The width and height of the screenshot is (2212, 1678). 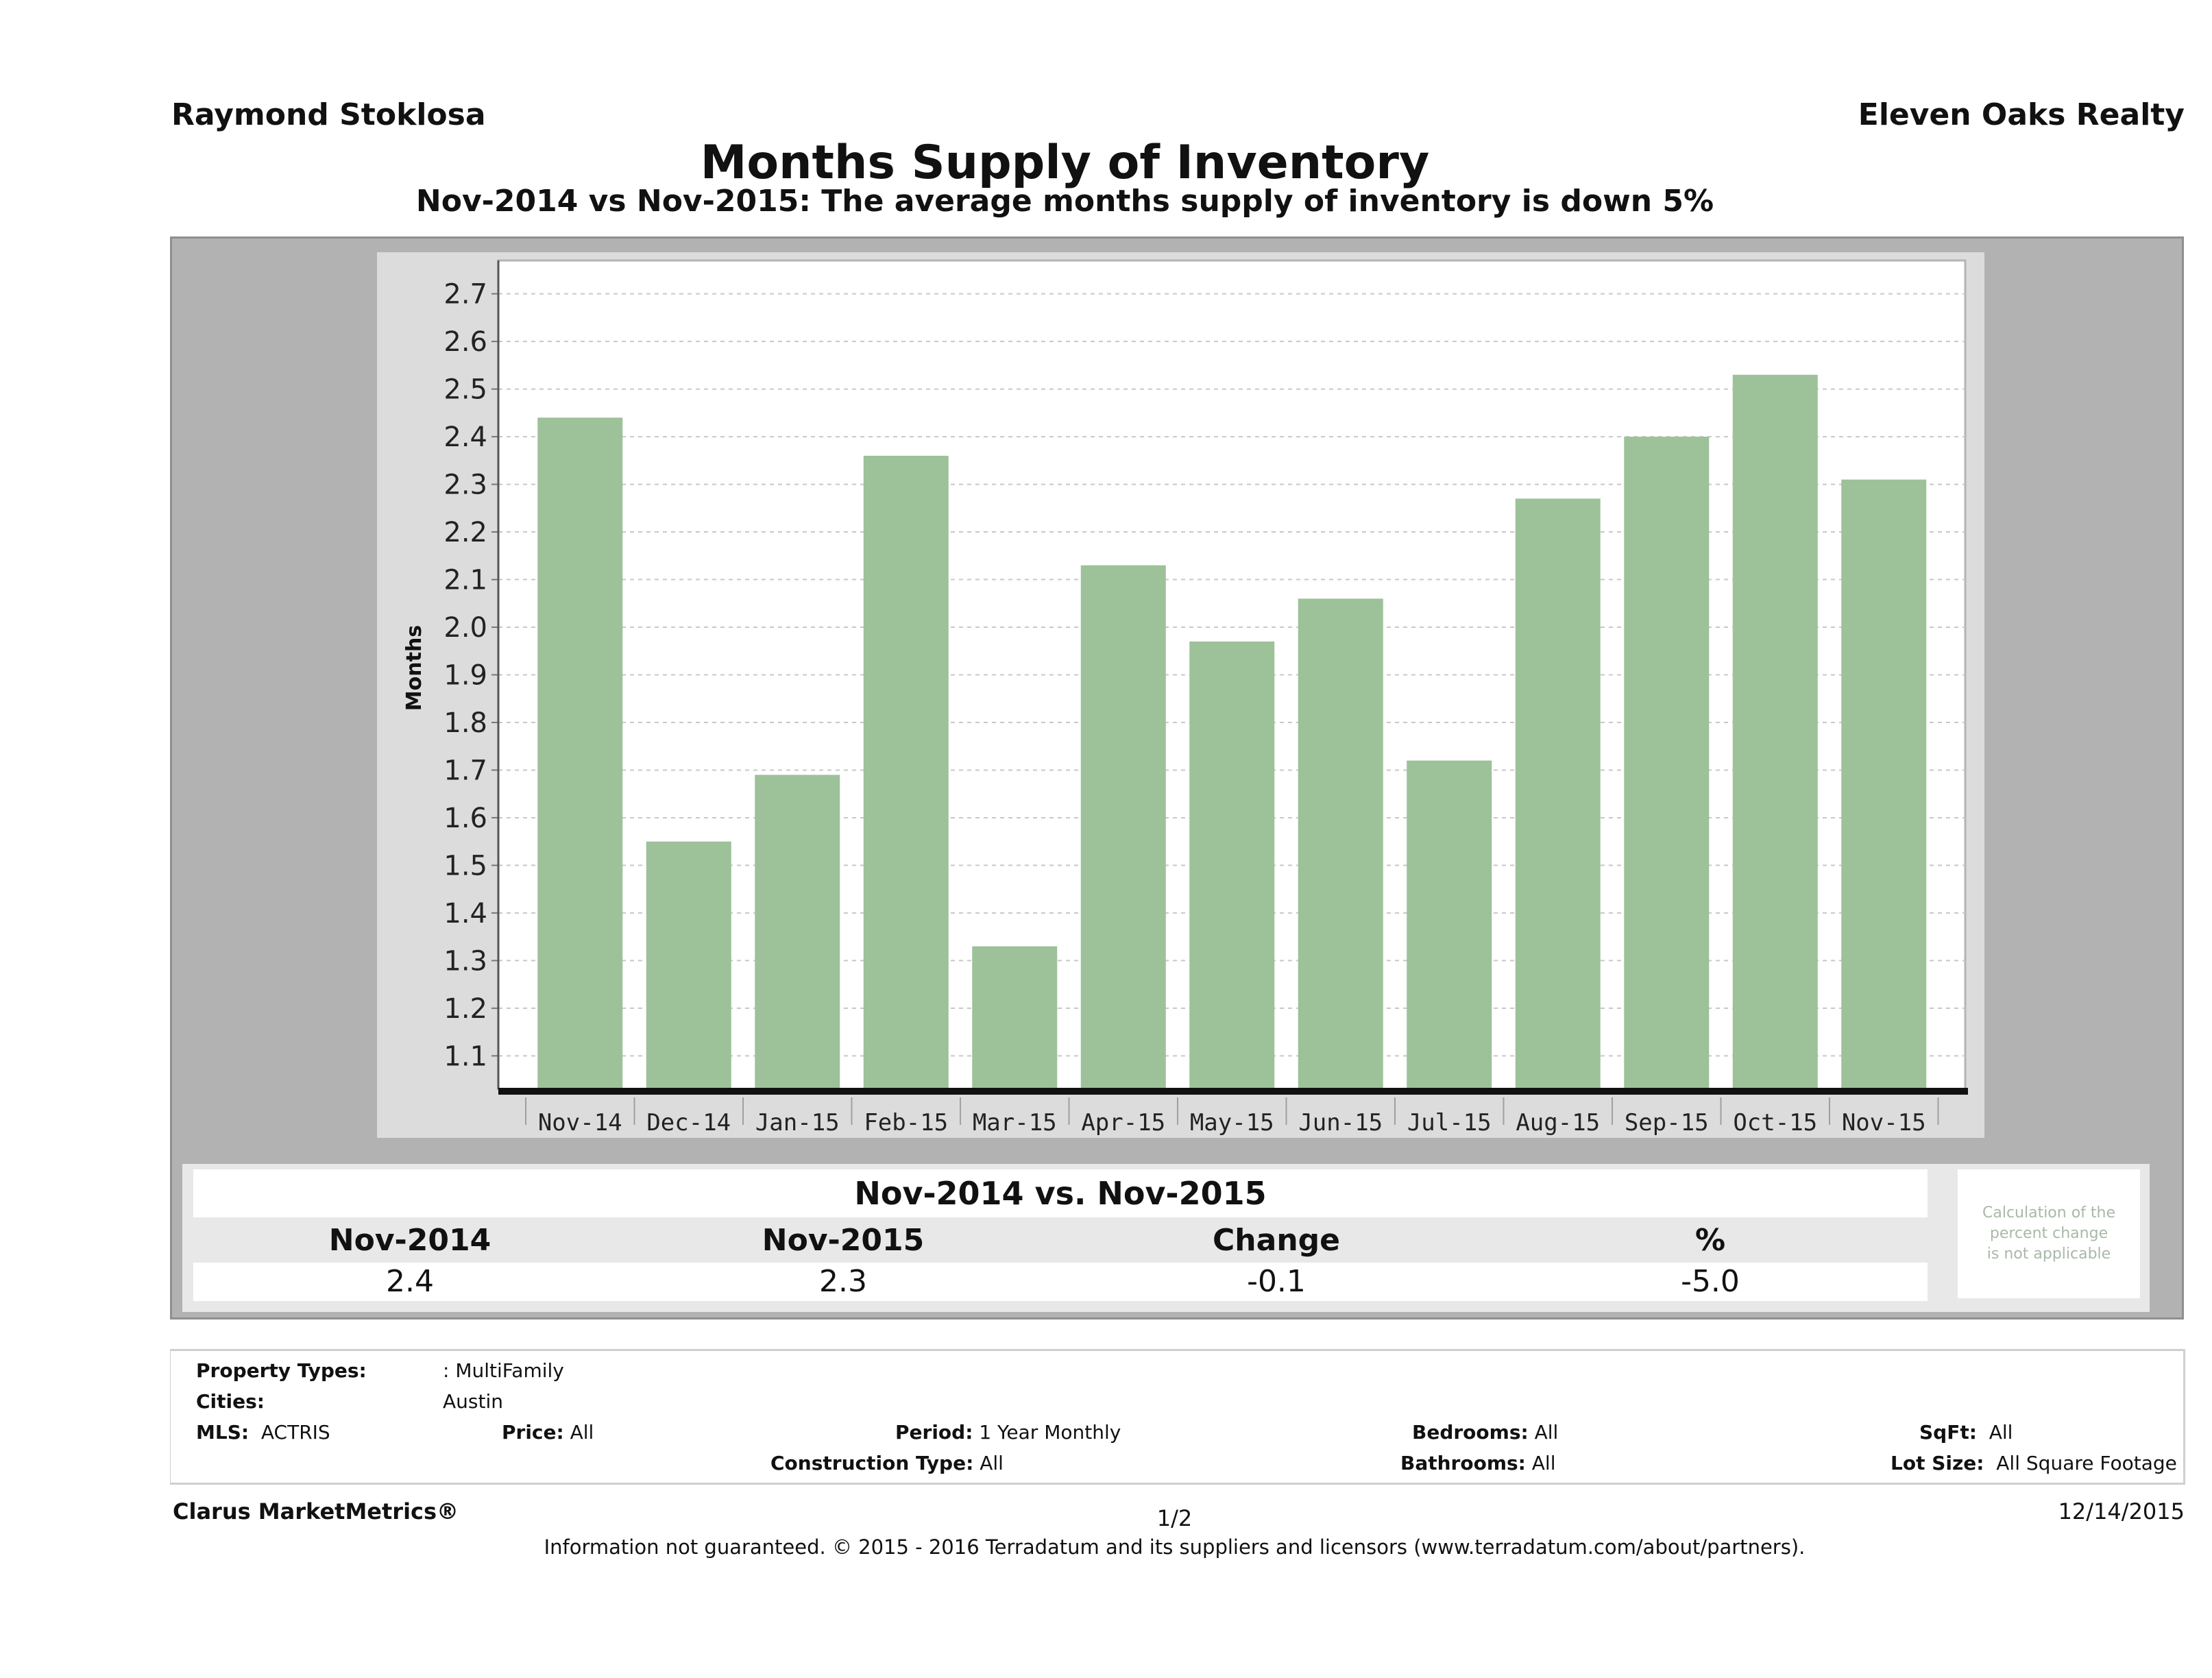 I want to click on y-tick-label: 2.1, so click(x=465, y=580).